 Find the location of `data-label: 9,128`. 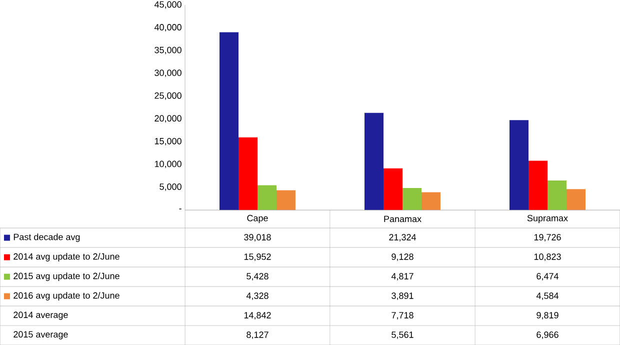

data-label: 9,128 is located at coordinates (403, 257).